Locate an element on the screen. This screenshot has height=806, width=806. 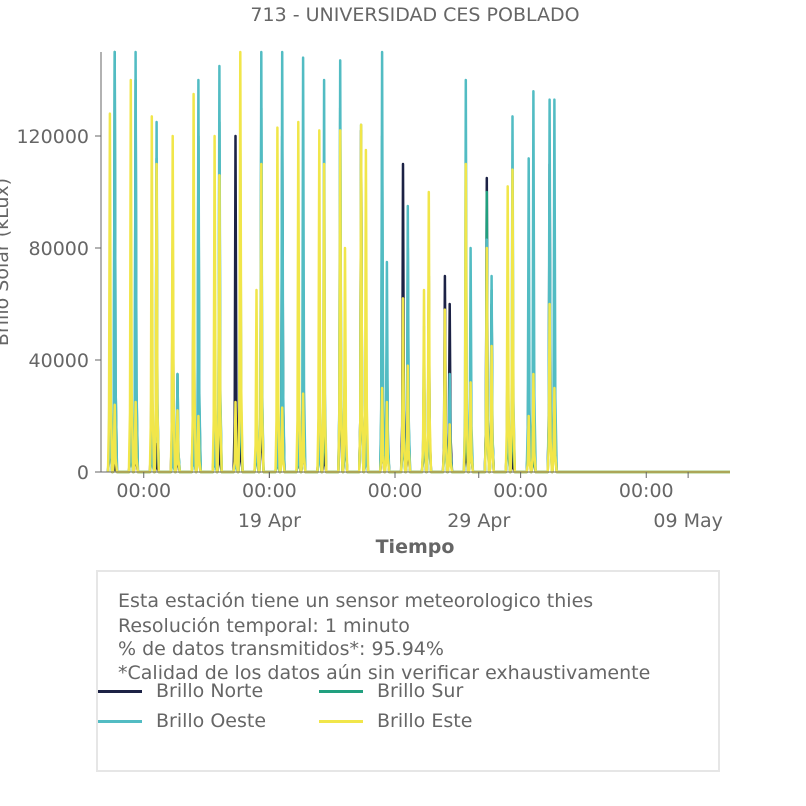
legend-item-brillo-oeste: Brillo Oeste is located at coordinates (182, 721).